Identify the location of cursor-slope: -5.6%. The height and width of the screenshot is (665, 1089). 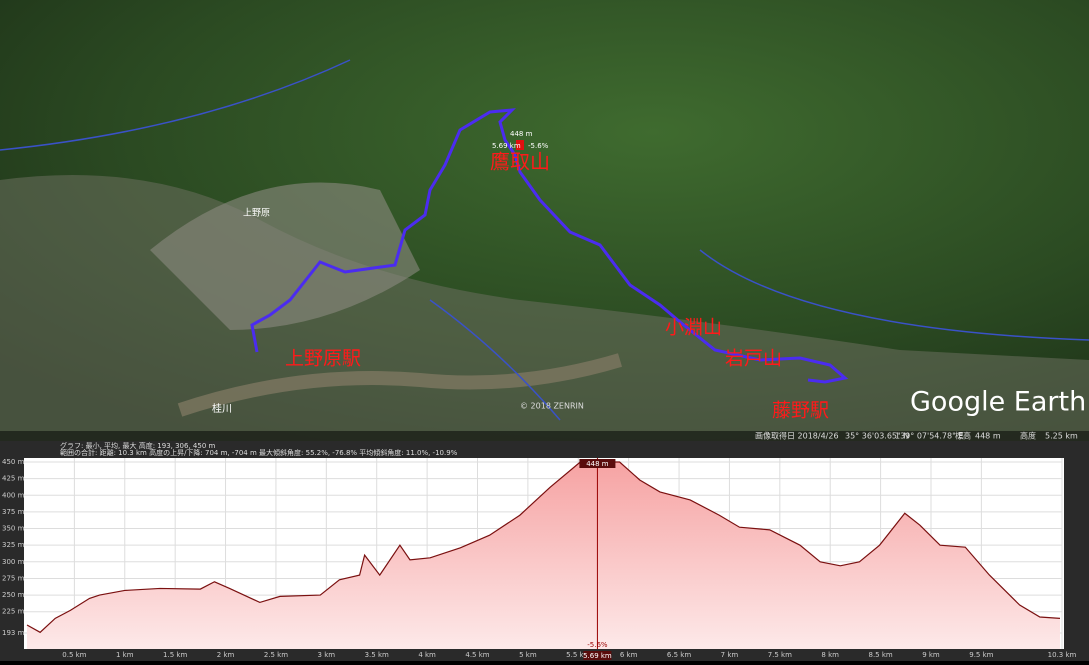
(597, 645).